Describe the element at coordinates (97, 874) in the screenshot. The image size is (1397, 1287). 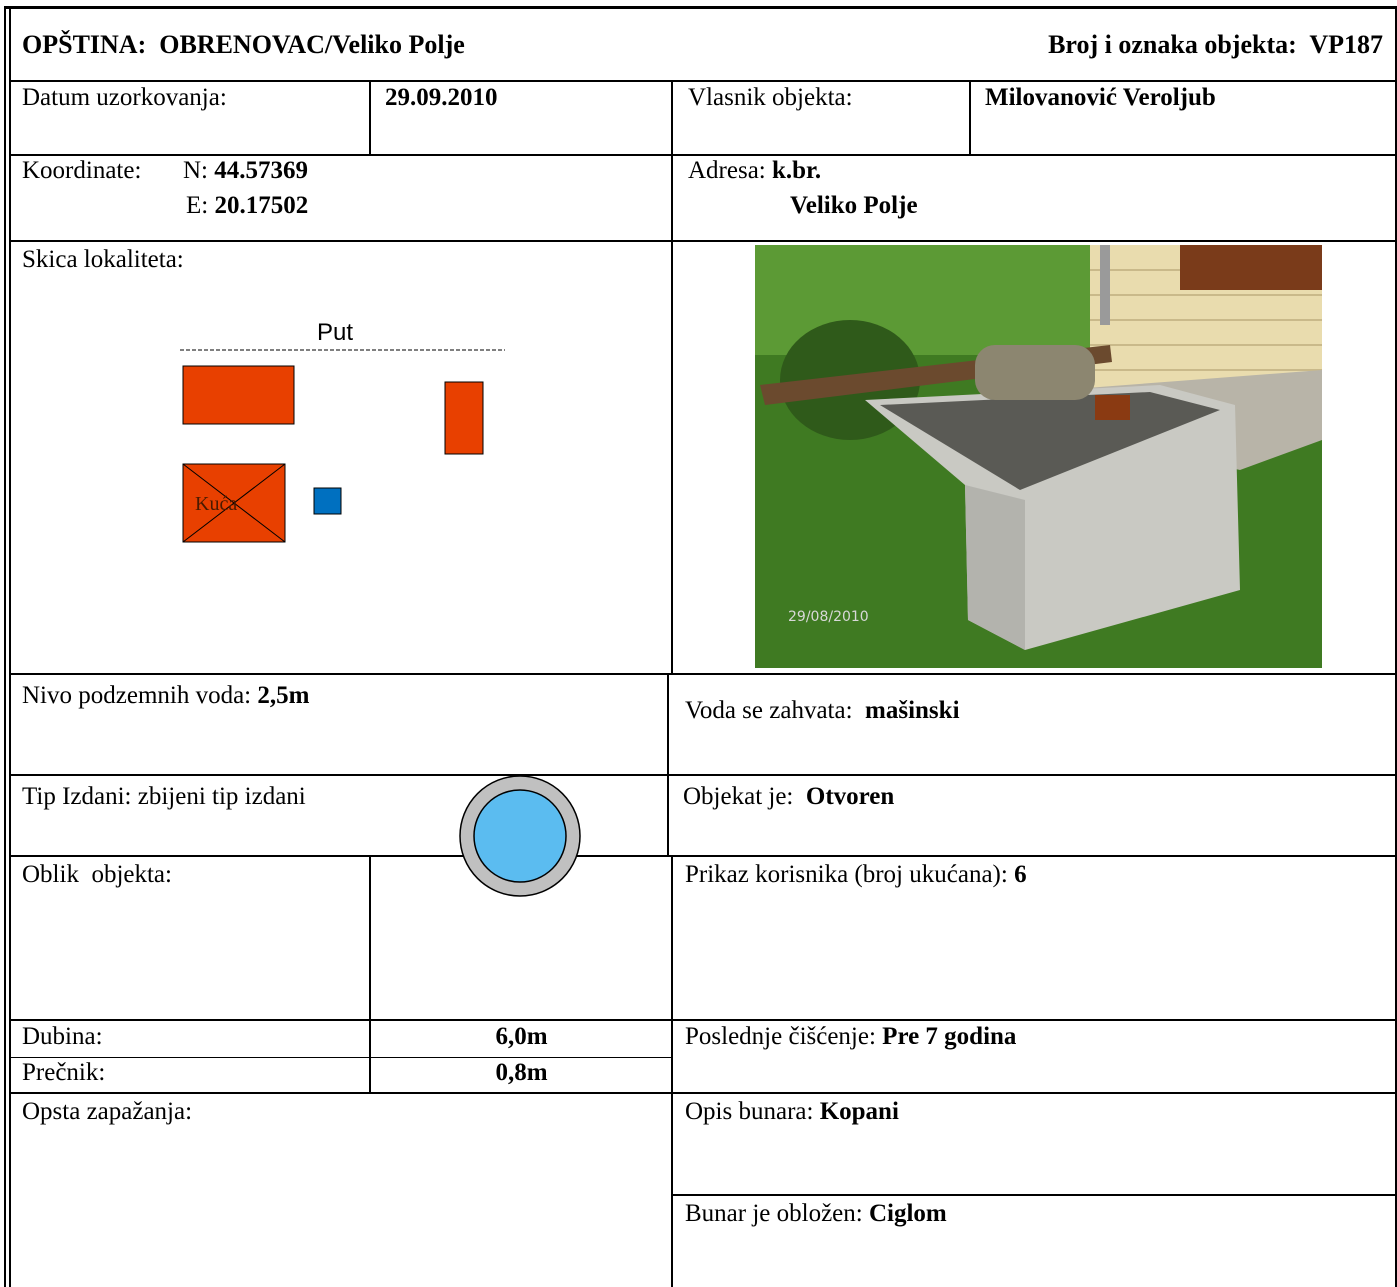
I see `label: Oblik objekta:` at that location.